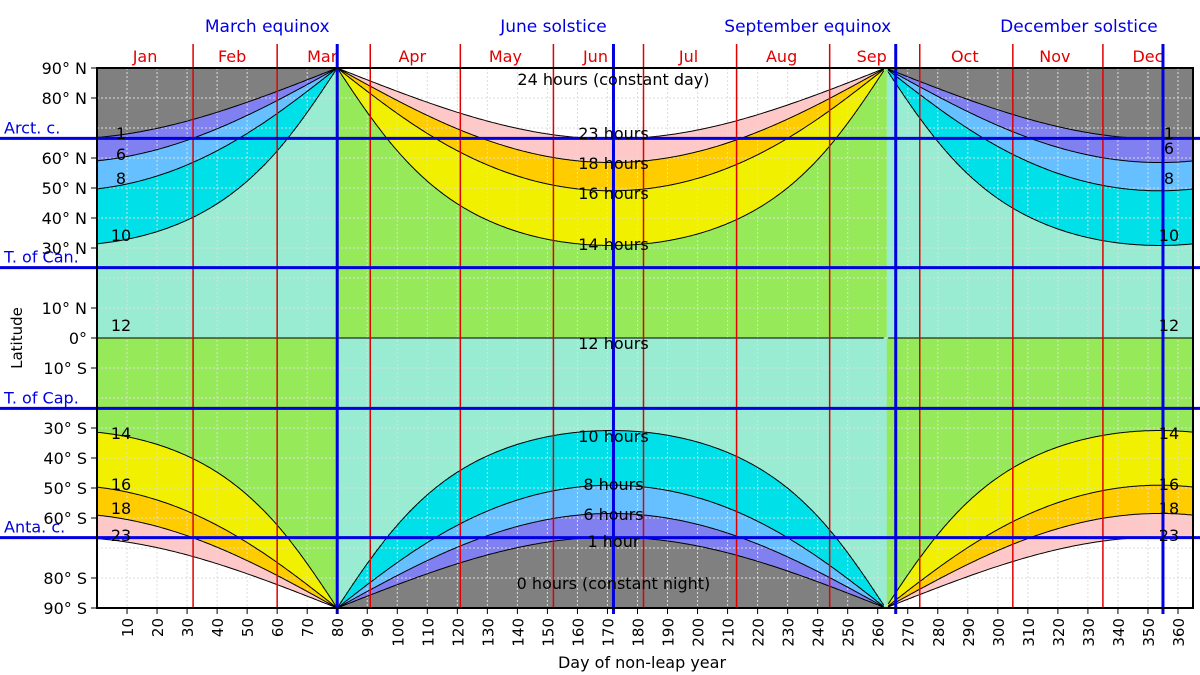 The width and height of the screenshot is (1200, 675). Describe the element at coordinates (781, 56) in the screenshot. I see `month-label: Aug` at that location.